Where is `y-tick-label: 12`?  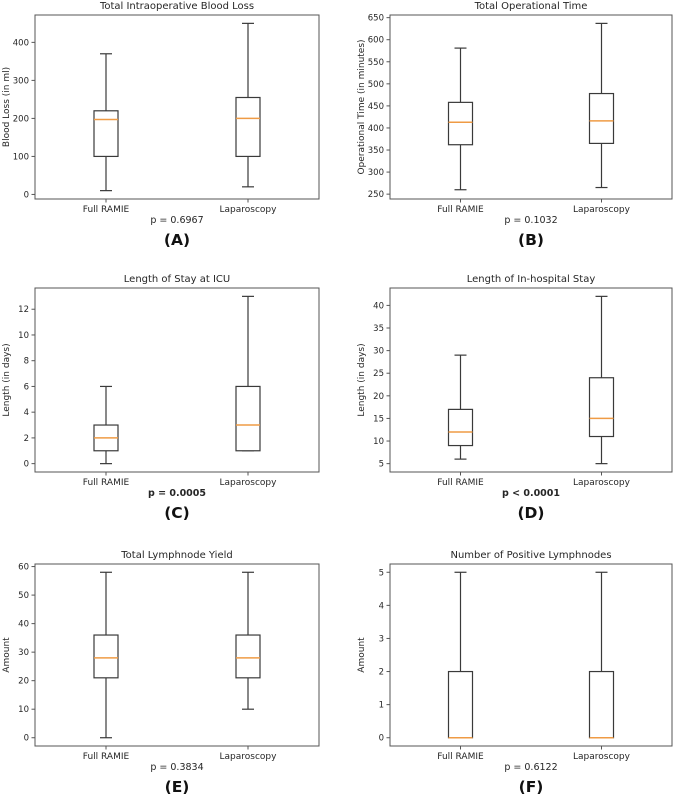 y-tick-label: 12 is located at coordinates (23, 310).